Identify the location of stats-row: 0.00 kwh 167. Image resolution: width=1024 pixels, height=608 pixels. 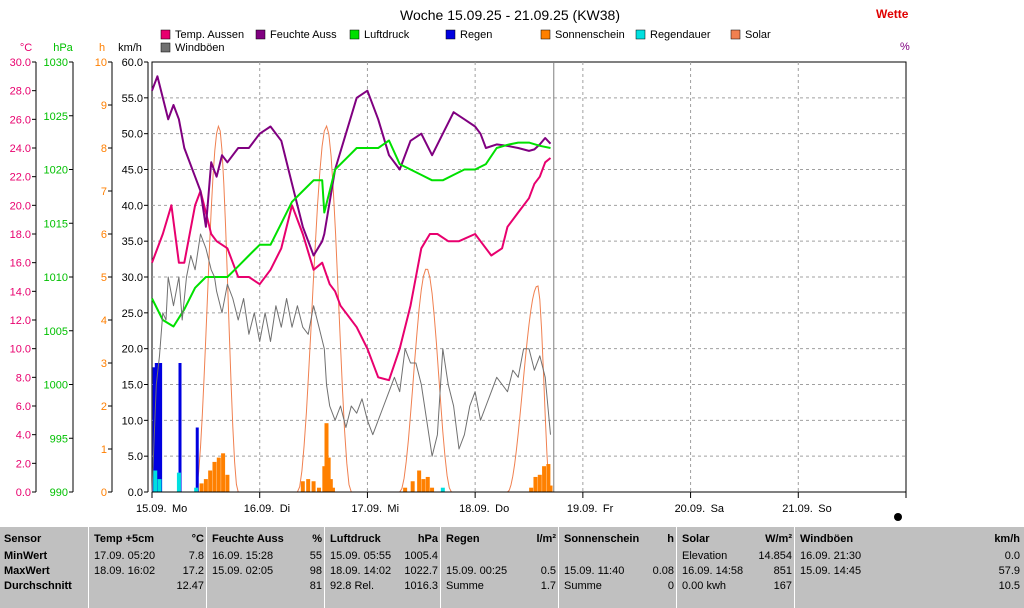
(737, 587).